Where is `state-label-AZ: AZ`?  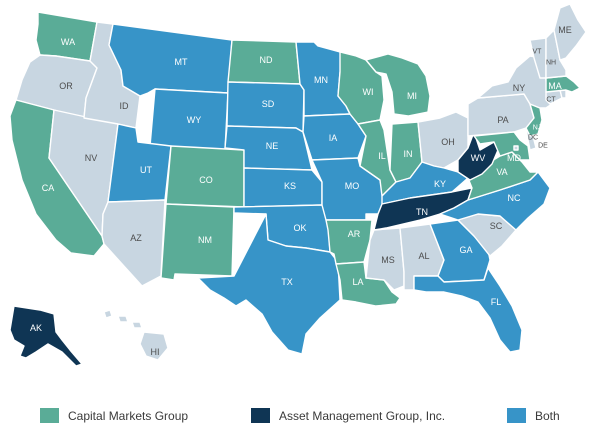
state-label-AZ: AZ is located at coordinates (136, 238).